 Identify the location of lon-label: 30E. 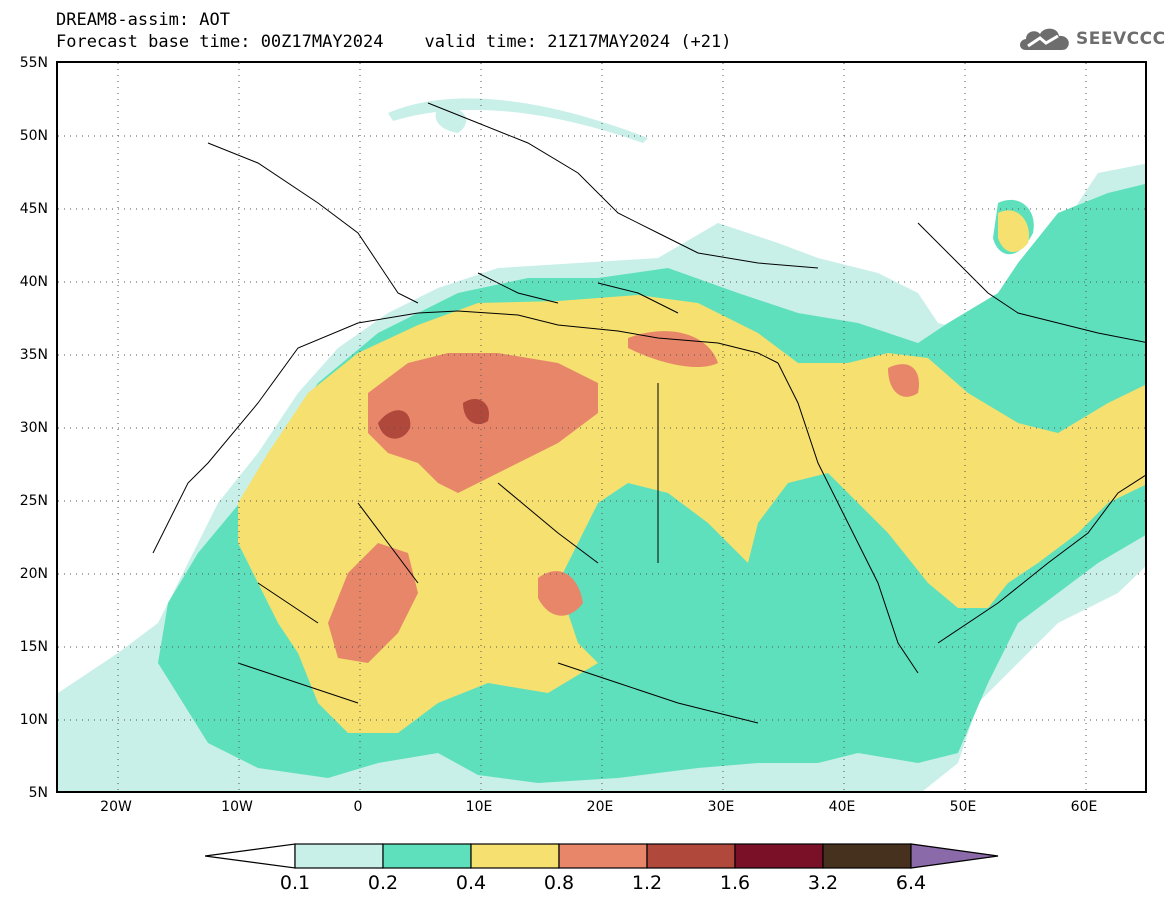
(721, 807).